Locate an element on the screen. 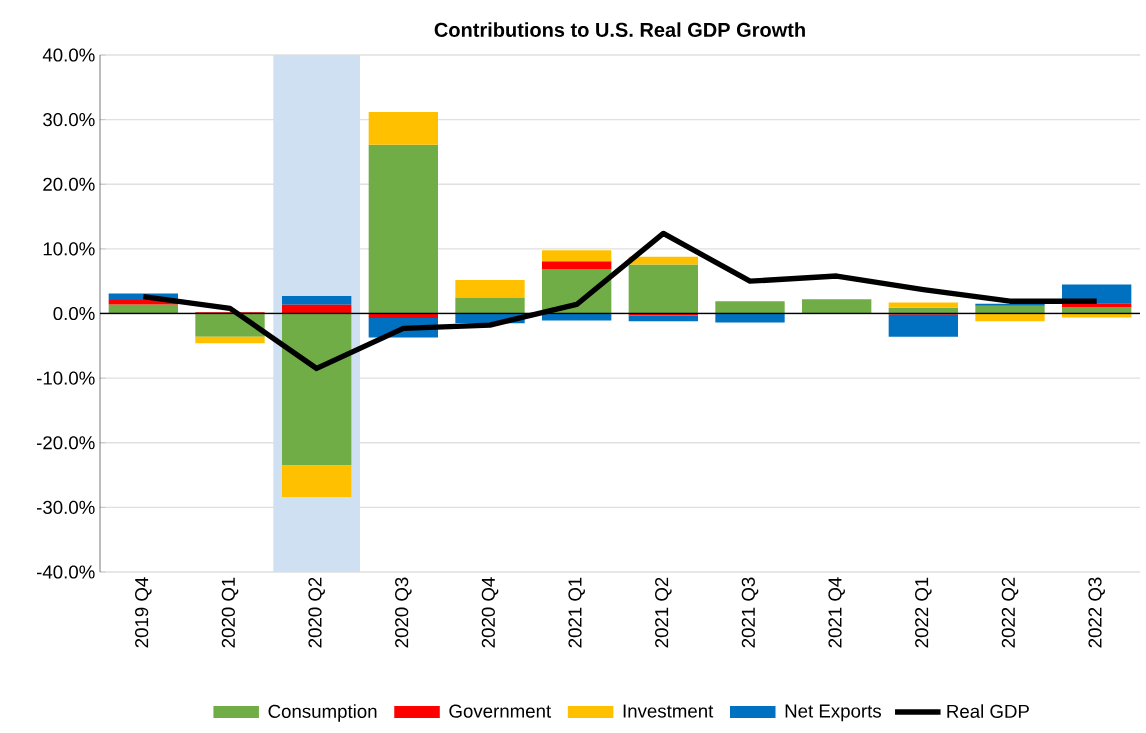 This screenshot has width=1146, height=733. x-tick-label: 2019 Q4 is located at coordinates (143, 612).